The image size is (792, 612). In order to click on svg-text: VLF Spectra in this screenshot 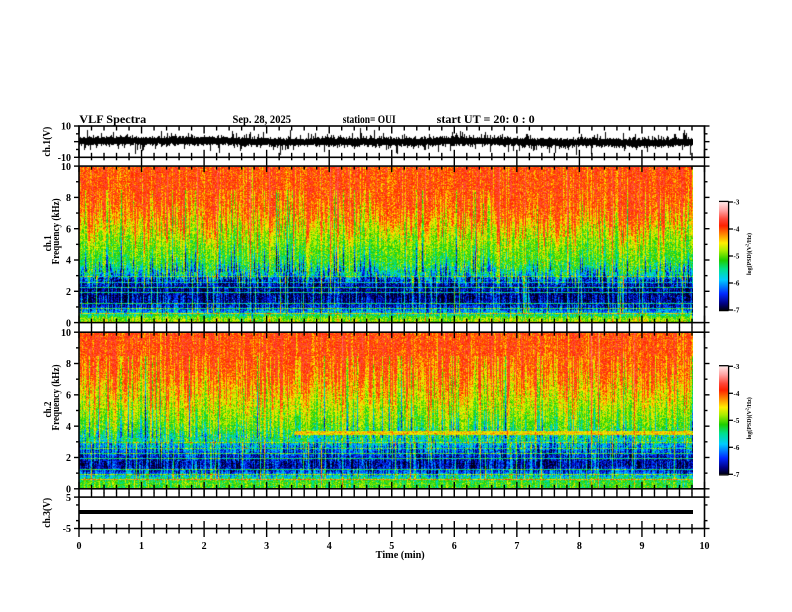, I will do `click(112, 119)`.